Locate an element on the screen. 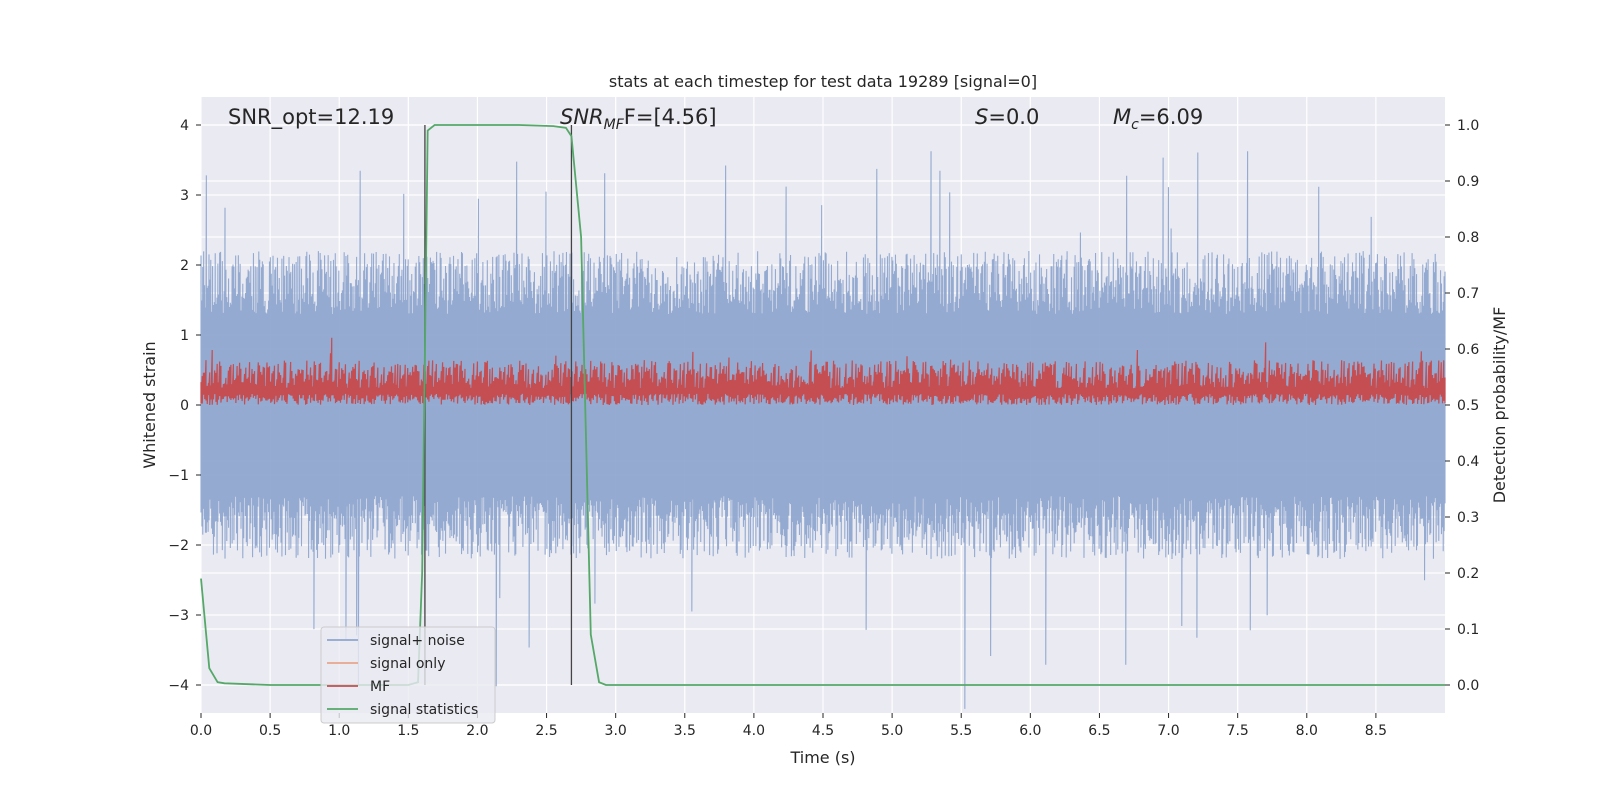 The image size is (1600, 800). annotation-snr-mf-symbol: SNR is located at coordinates (582, 117).